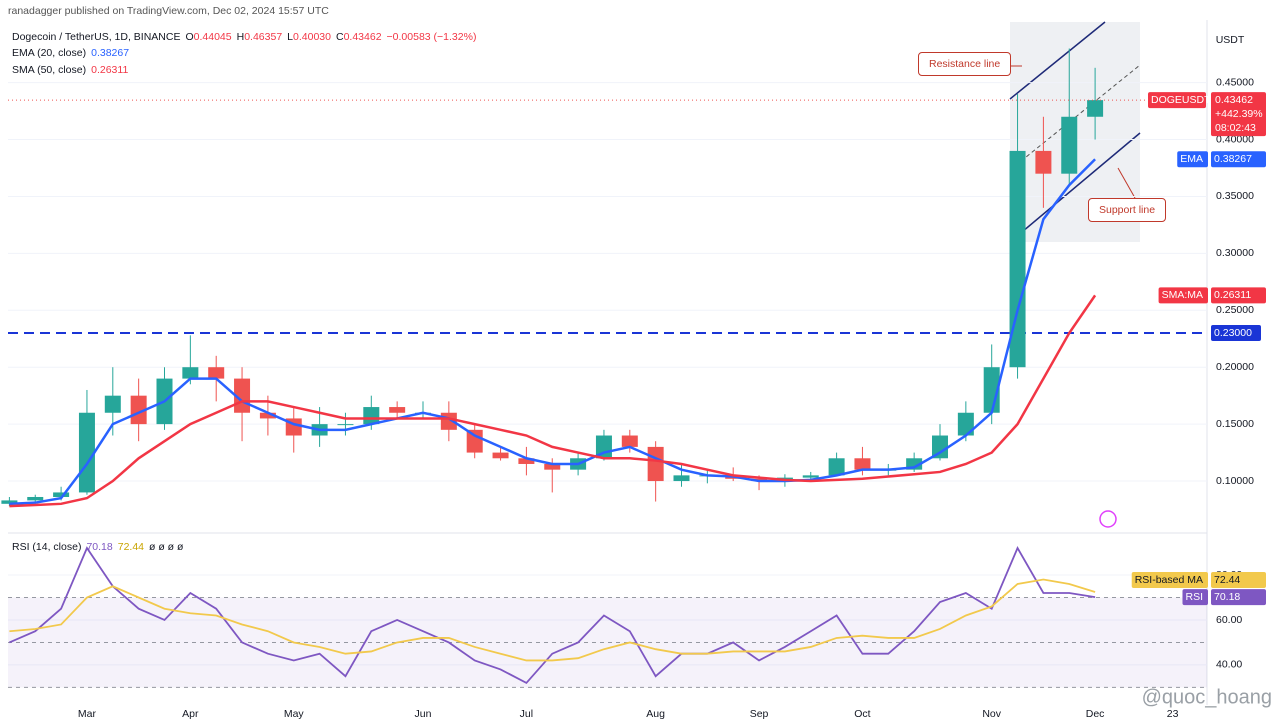 Image resolution: width=1280 pixels, height=720 pixels. What do you see at coordinates (1207, 697) in the screenshot?
I see `watermark: @quoc_hoang` at bounding box center [1207, 697].